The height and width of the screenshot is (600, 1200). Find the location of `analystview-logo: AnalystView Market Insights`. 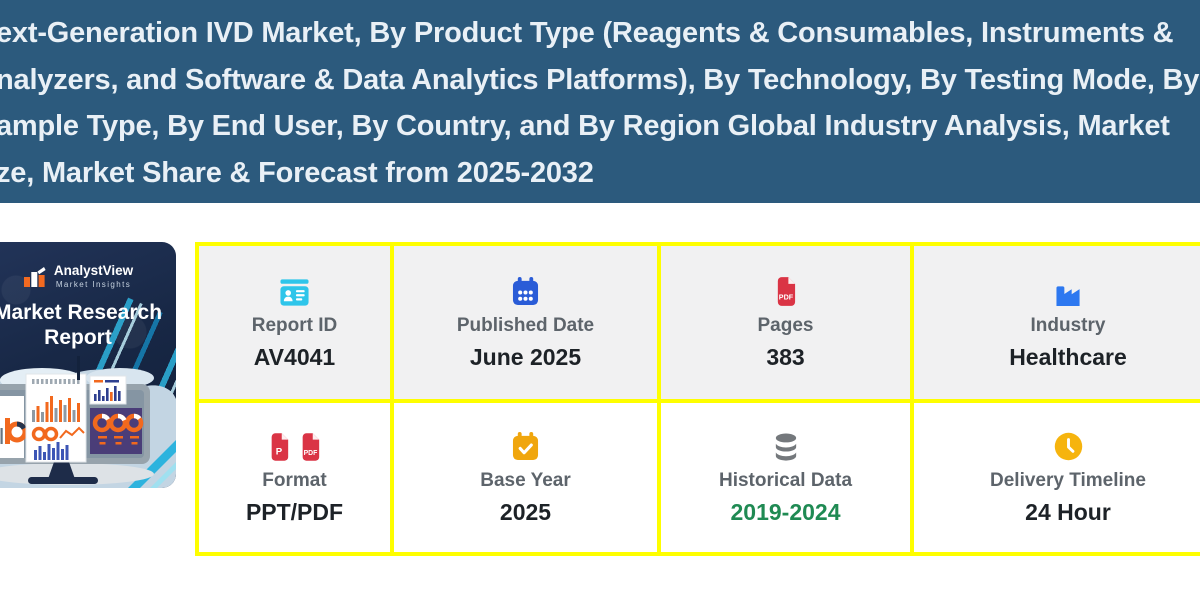

analystview-logo: AnalystView Market Insights is located at coordinates (88, 276).